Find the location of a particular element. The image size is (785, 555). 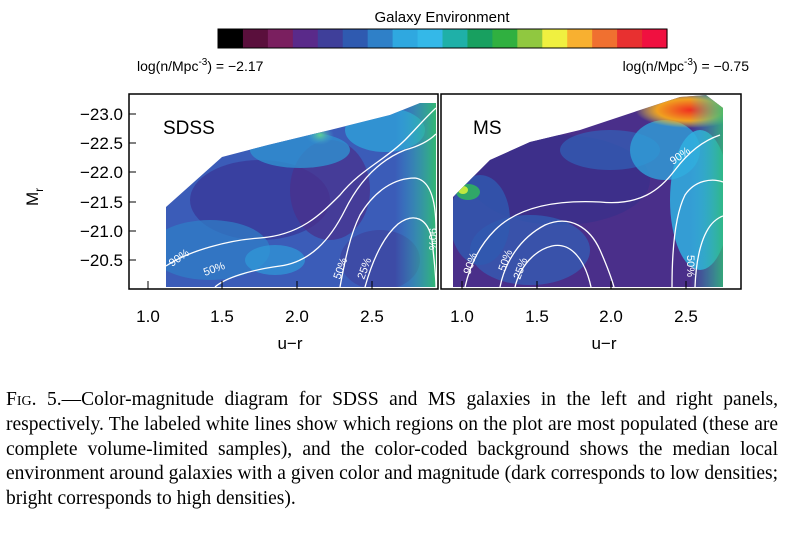

ms-contour-label: 50% is located at coordinates (690, 266).